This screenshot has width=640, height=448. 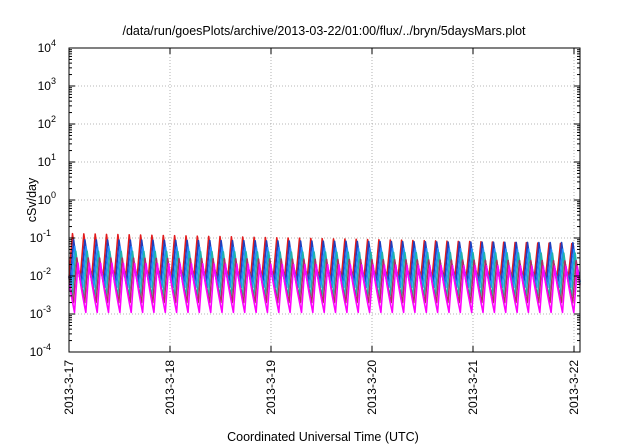 What do you see at coordinates (32, 199) in the screenshot?
I see `y-axis-label: cSv/day` at bounding box center [32, 199].